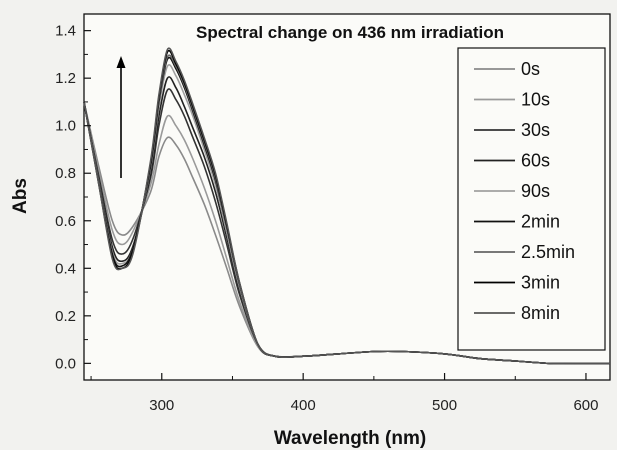 The image size is (617, 450). What do you see at coordinates (350, 438) in the screenshot?
I see `x-axis-title: Wavelength (nm)` at bounding box center [350, 438].